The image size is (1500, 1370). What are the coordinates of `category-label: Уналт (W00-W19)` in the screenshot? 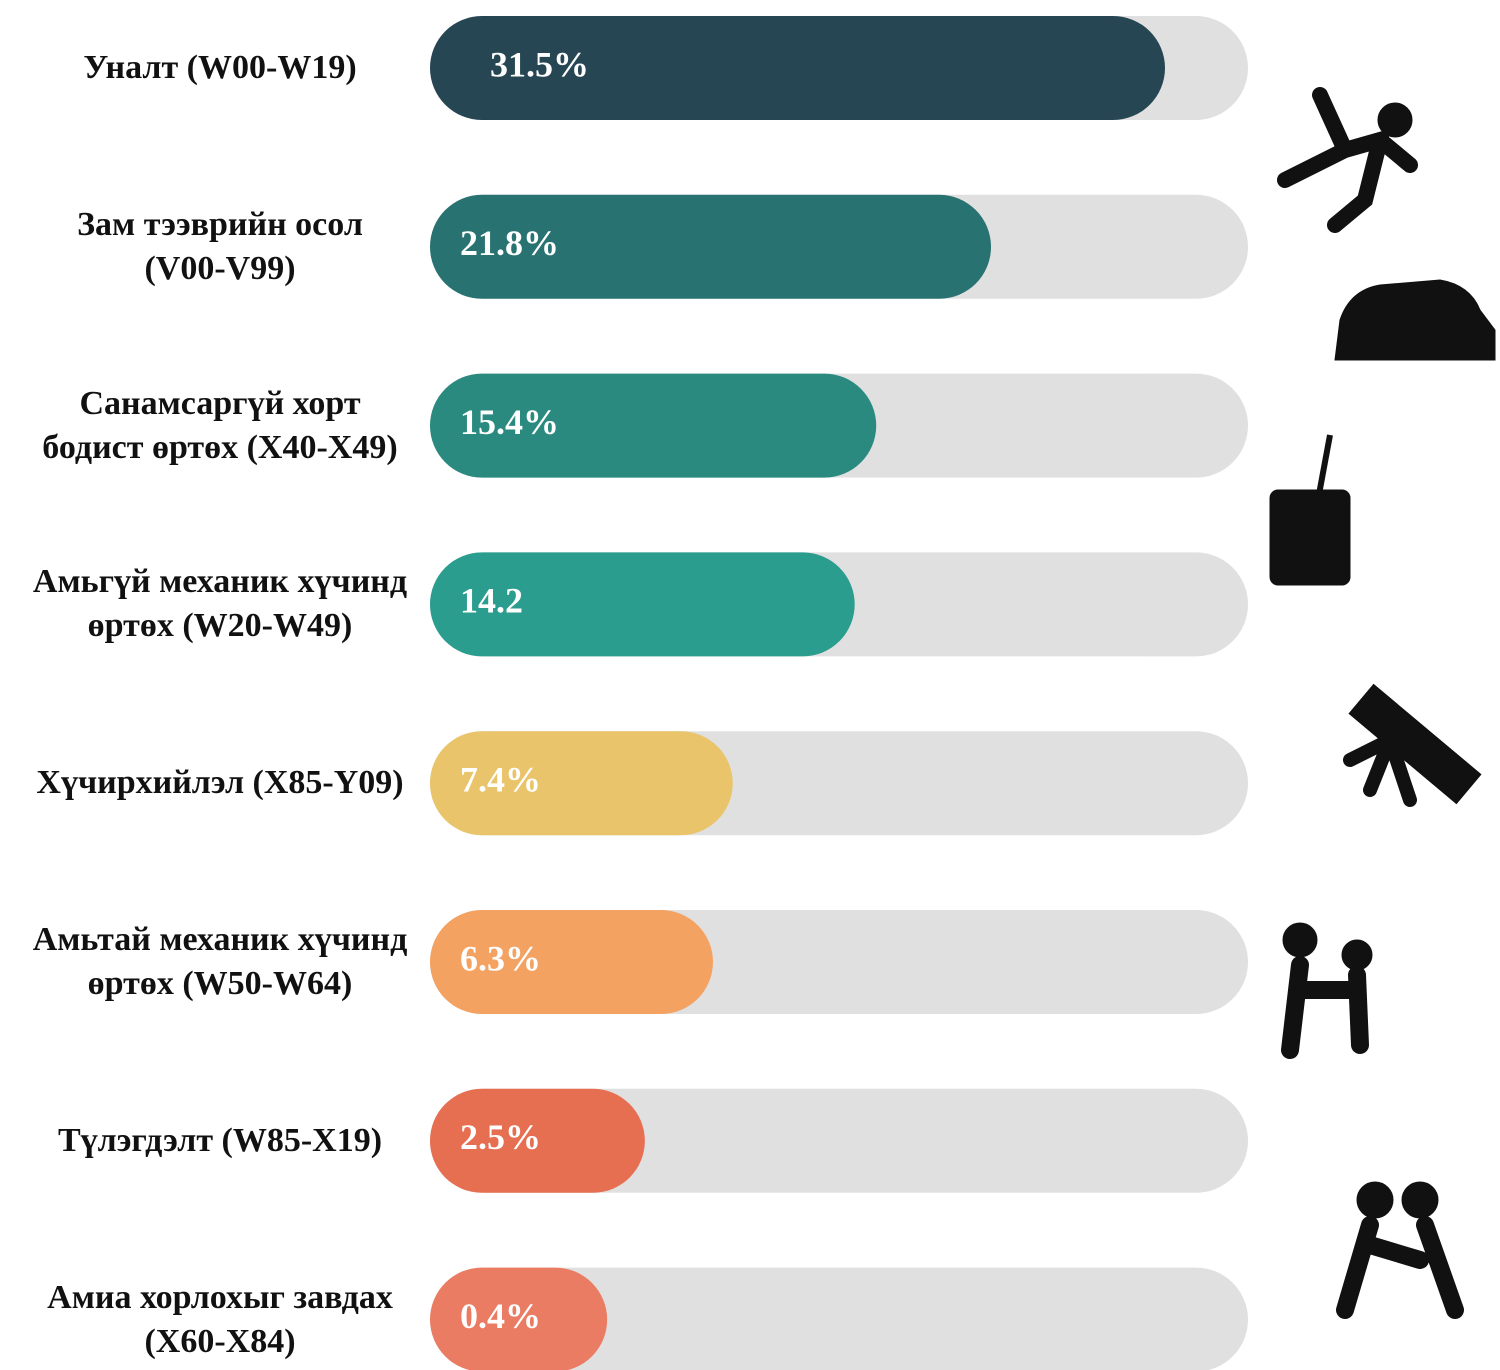 It's located at (220, 67).